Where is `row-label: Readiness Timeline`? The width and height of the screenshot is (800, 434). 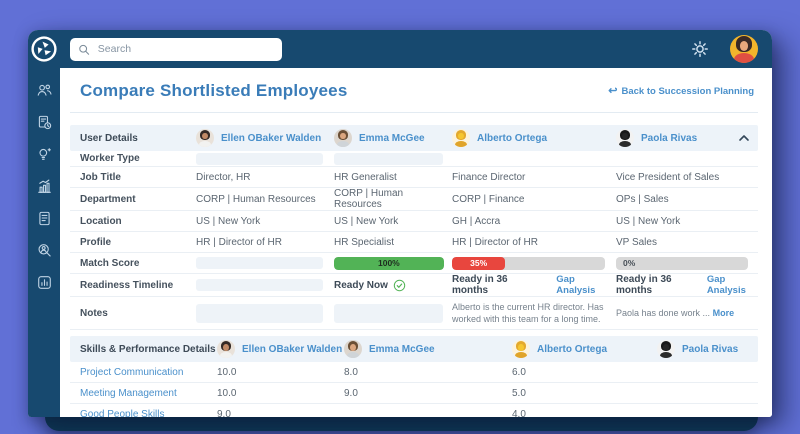 row-label: Readiness Timeline is located at coordinates (127, 285).